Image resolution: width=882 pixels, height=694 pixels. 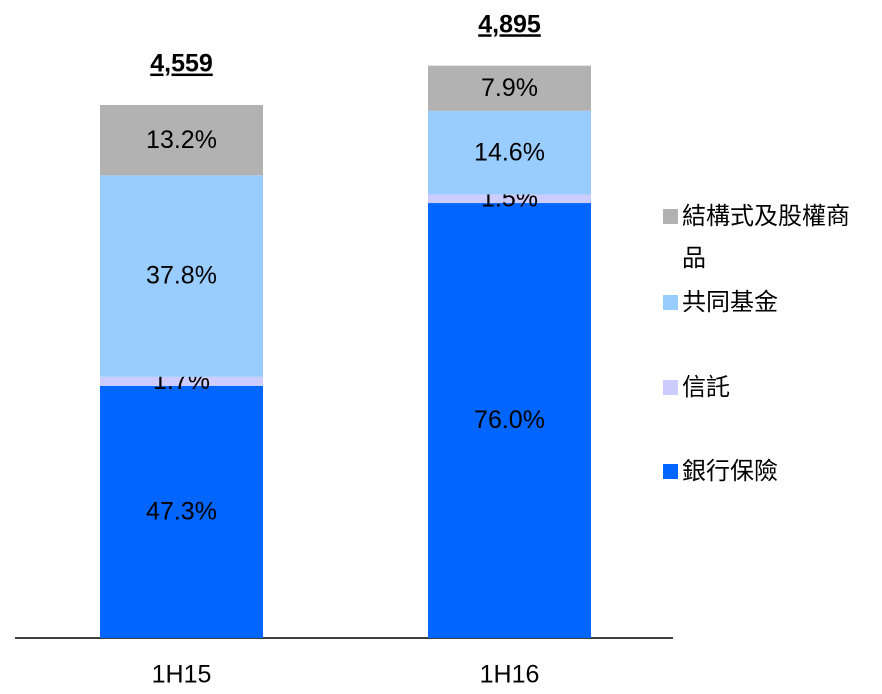 I want to click on x-tick-label: 1H16, so click(x=510, y=675).